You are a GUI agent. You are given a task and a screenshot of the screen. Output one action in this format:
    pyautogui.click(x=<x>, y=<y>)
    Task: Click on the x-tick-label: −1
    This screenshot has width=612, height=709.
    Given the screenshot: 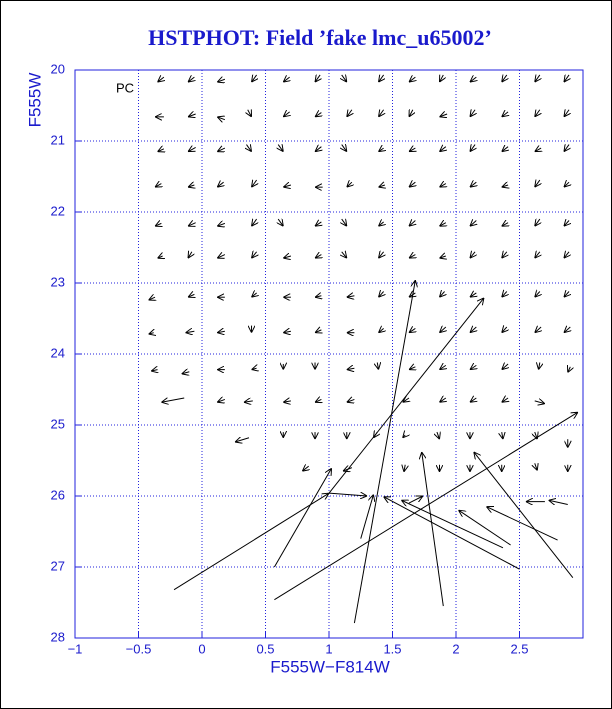 What is the action you would take?
    pyautogui.click(x=75, y=648)
    